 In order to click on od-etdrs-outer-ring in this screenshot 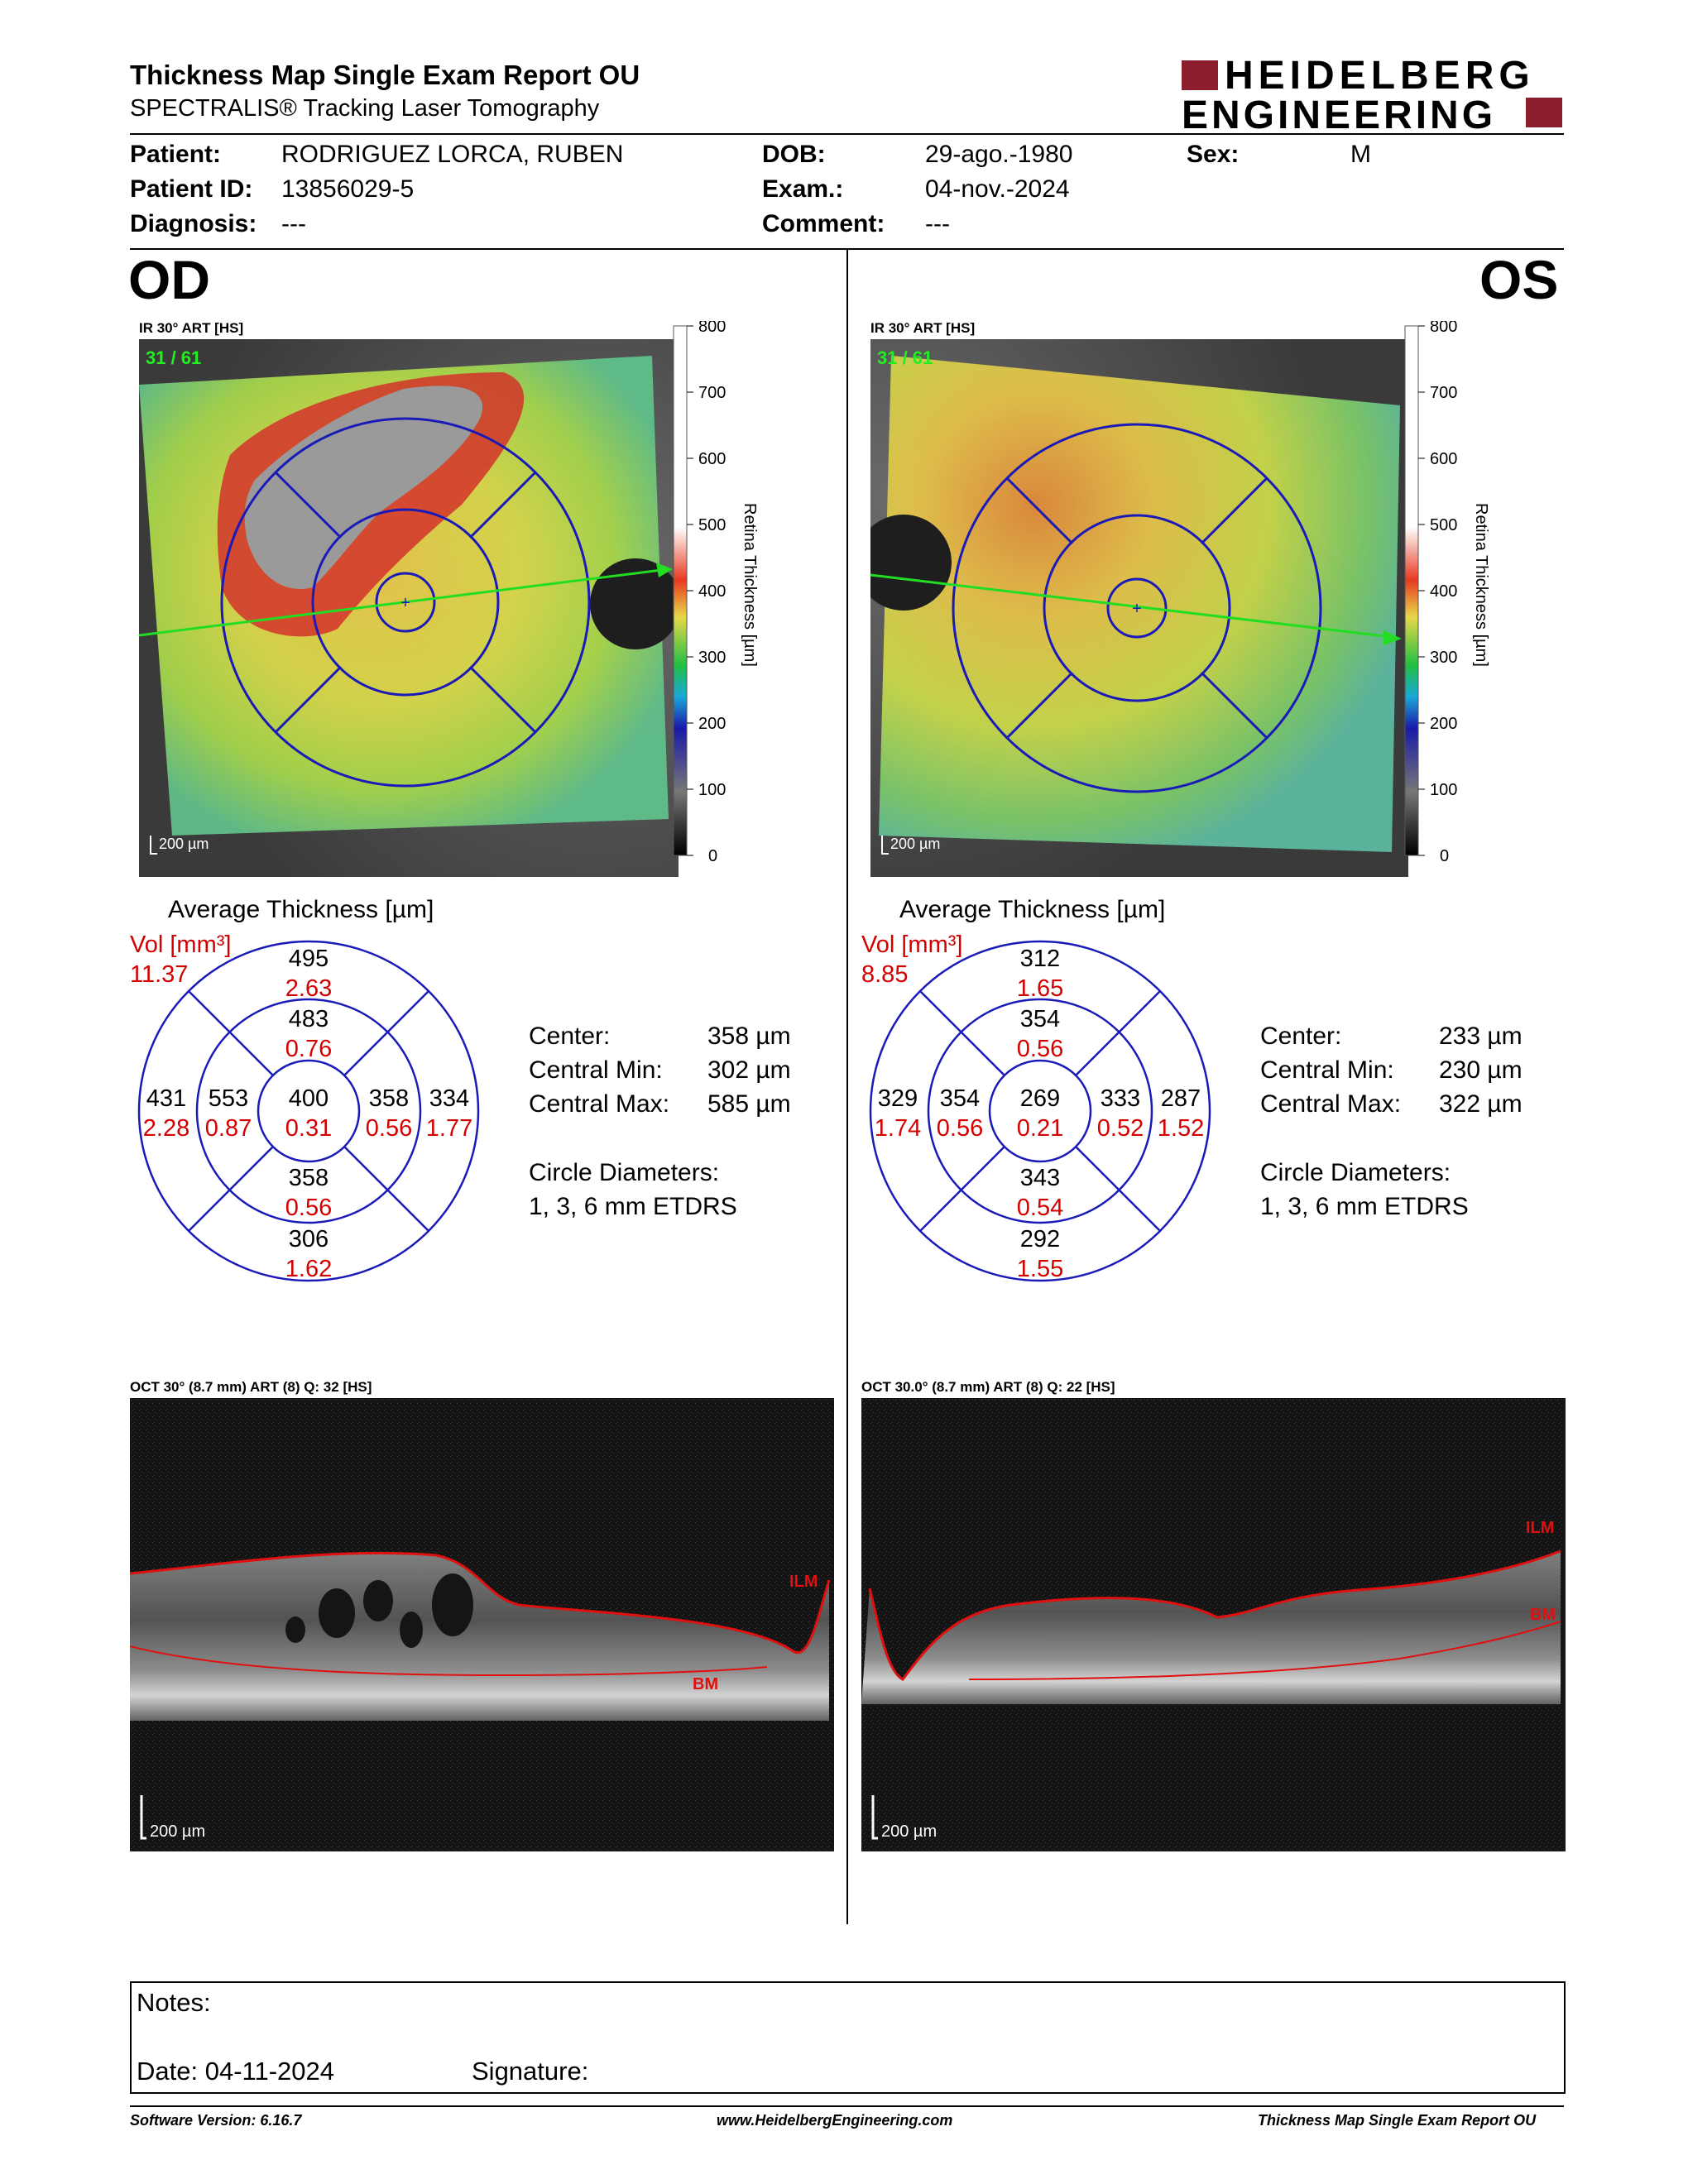, I will do `click(308, 1111)`.